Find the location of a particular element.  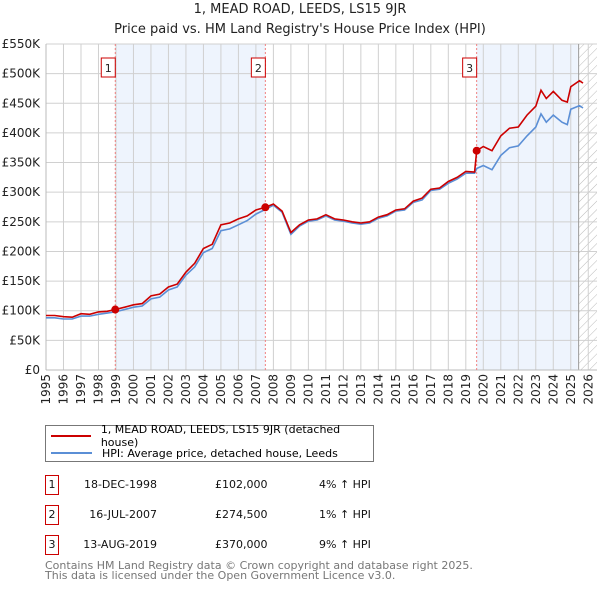

sale-marker-label: 2 is located at coordinates (258, 68).